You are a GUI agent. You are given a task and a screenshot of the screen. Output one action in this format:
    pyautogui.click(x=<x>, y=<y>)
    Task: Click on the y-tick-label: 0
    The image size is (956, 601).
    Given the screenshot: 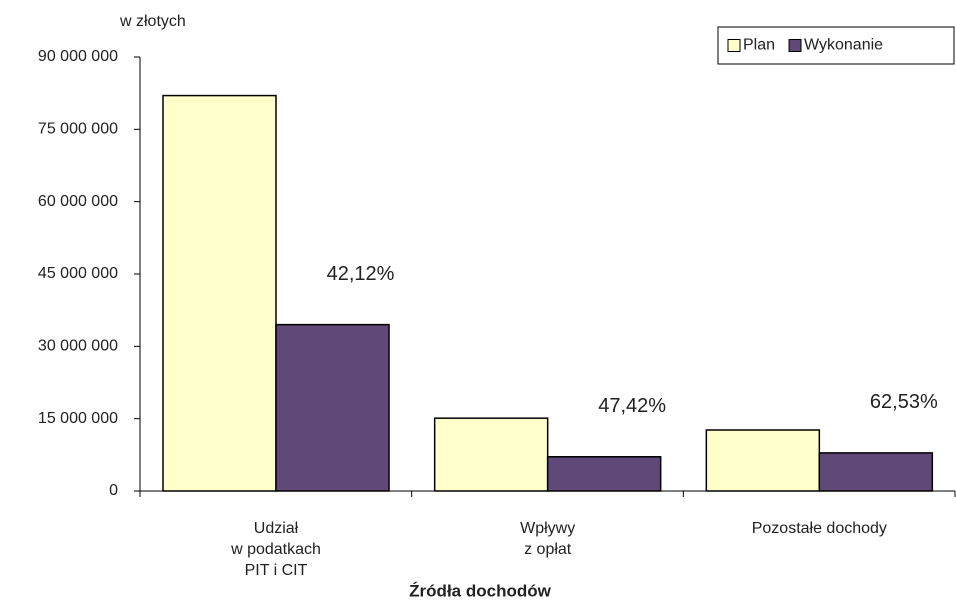 What is the action you would take?
    pyautogui.click(x=113, y=490)
    